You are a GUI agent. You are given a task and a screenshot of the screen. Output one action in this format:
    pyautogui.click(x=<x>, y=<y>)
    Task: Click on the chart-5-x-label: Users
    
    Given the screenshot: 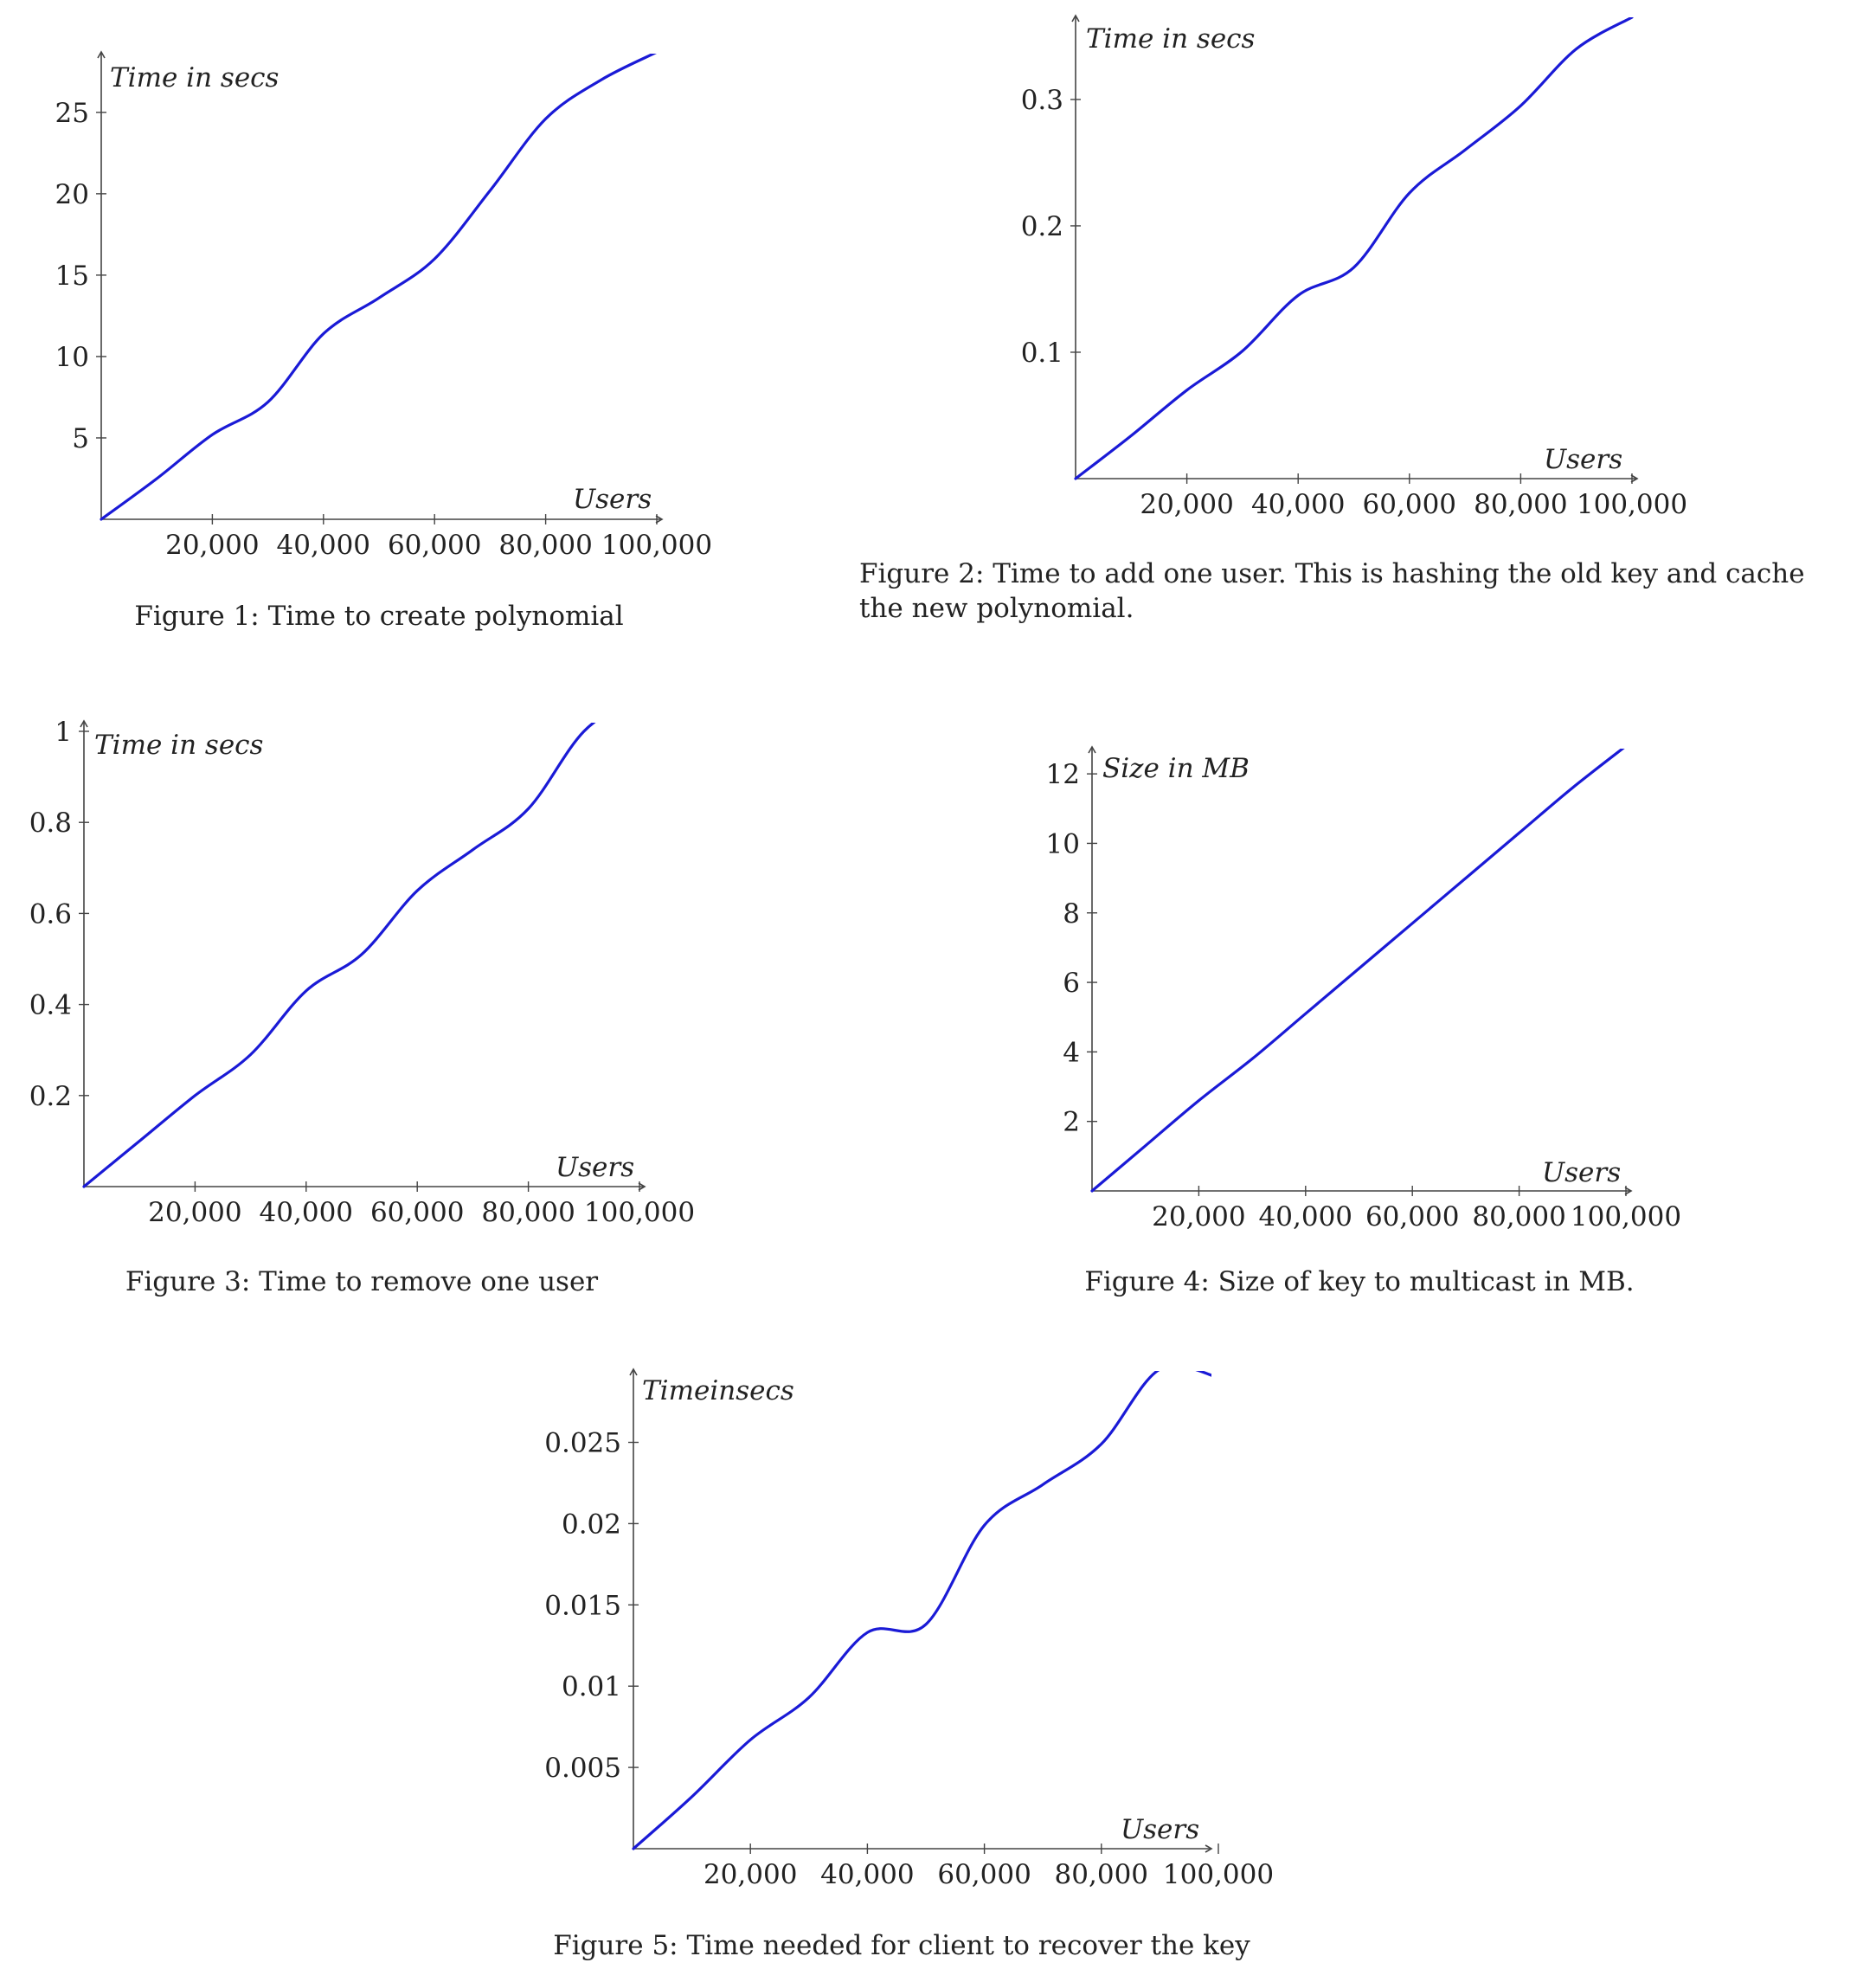 What is the action you would take?
    pyautogui.click(x=1160, y=1829)
    